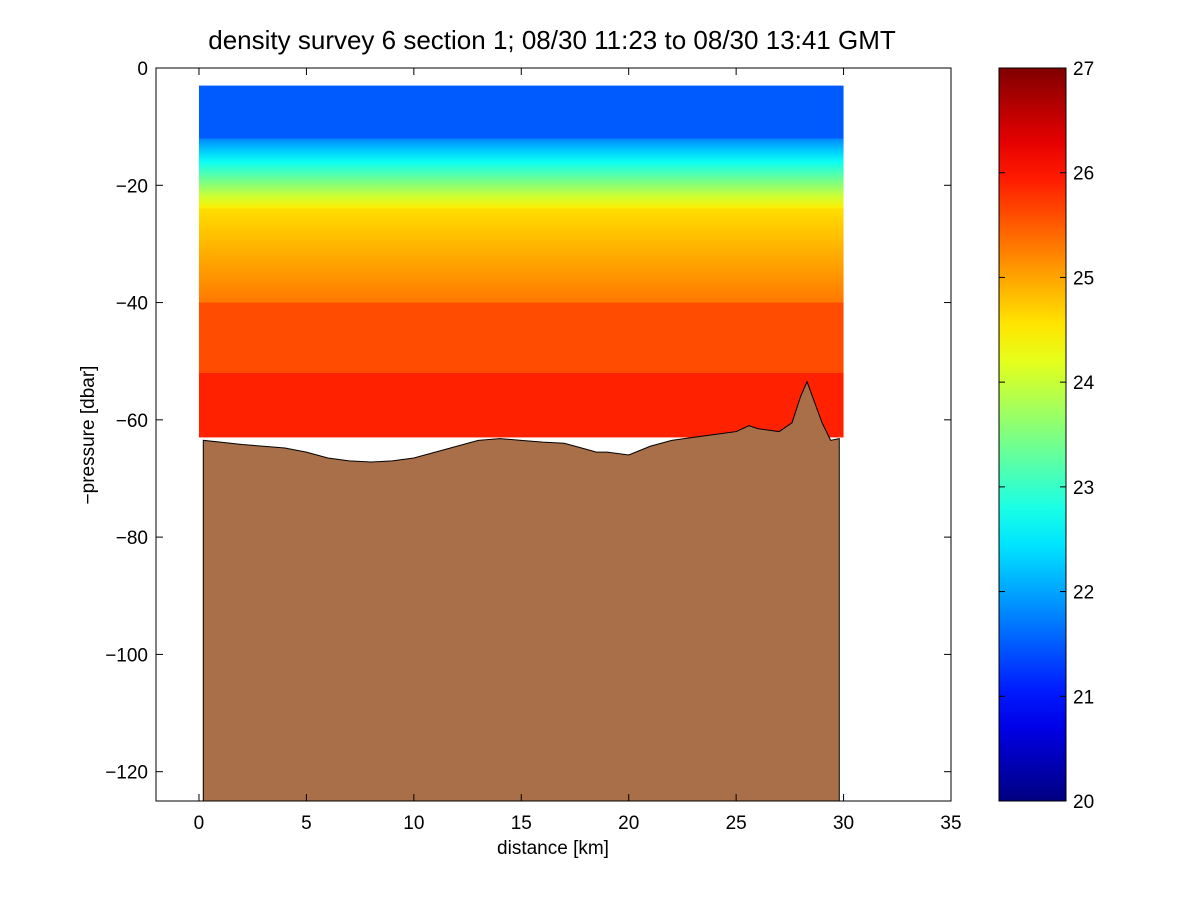 This screenshot has width=1201, height=901. I want to click on colorbar-tick-label: 20, so click(1083, 802).